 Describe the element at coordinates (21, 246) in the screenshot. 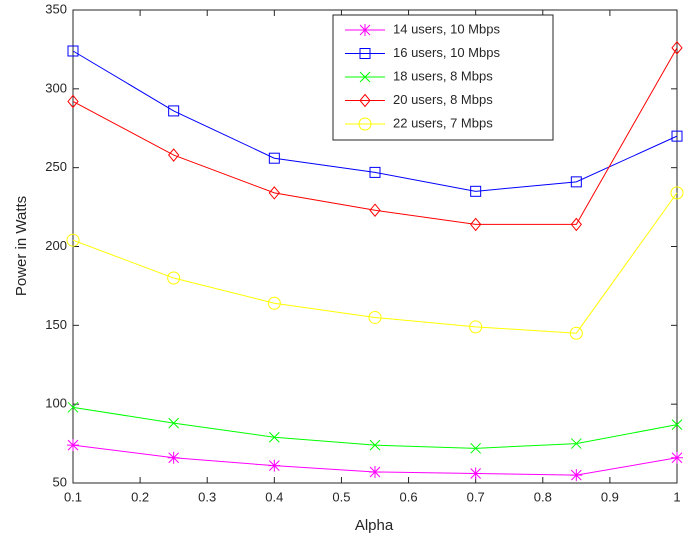

I see `y-axis-label: Power in Watts` at that location.